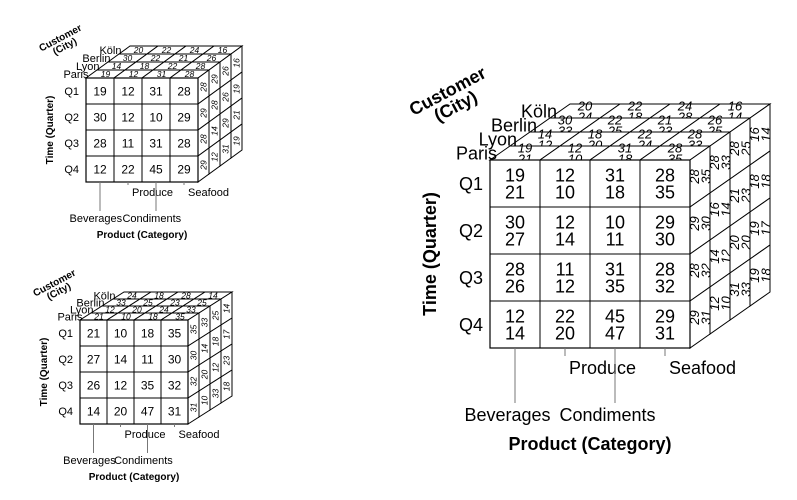 The height and width of the screenshot is (500, 797). Describe the element at coordinates (128, 58) in the screenshot. I see `top-cell-value: 30` at that location.